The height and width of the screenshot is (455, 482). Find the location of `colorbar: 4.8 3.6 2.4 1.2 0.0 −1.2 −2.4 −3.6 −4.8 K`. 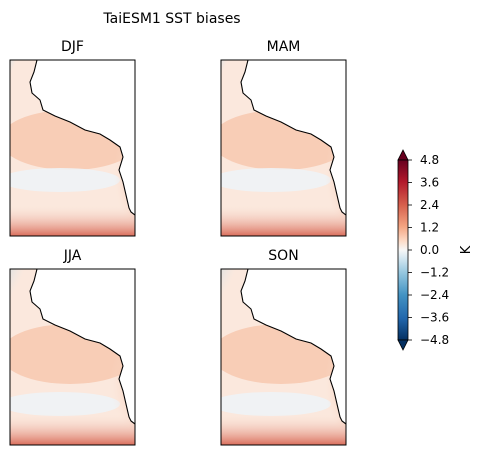

colorbar: 4.8 3.6 2.4 1.2 0.0 −1.2 −2.4 −3.6 −4.8 K is located at coordinates (435, 250).